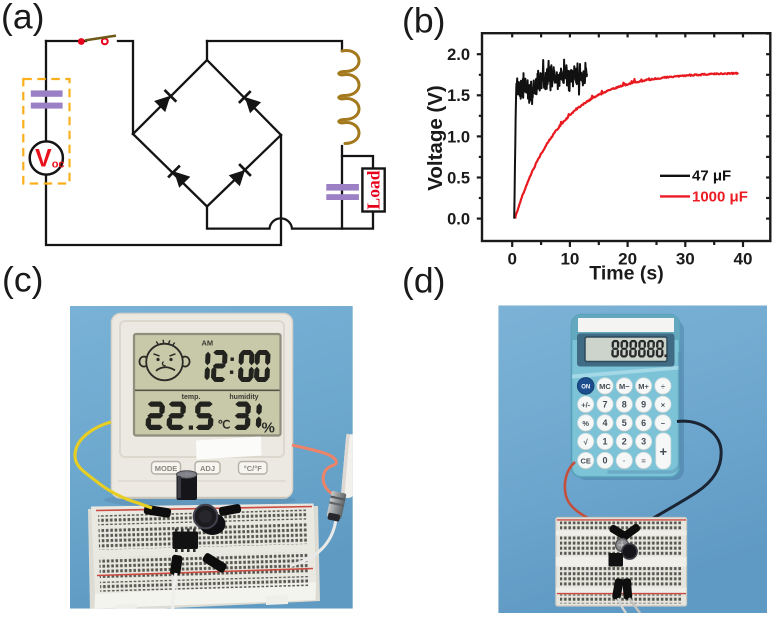  Describe the element at coordinates (685, 258) in the screenshot. I see `svg-text: 30` at that location.